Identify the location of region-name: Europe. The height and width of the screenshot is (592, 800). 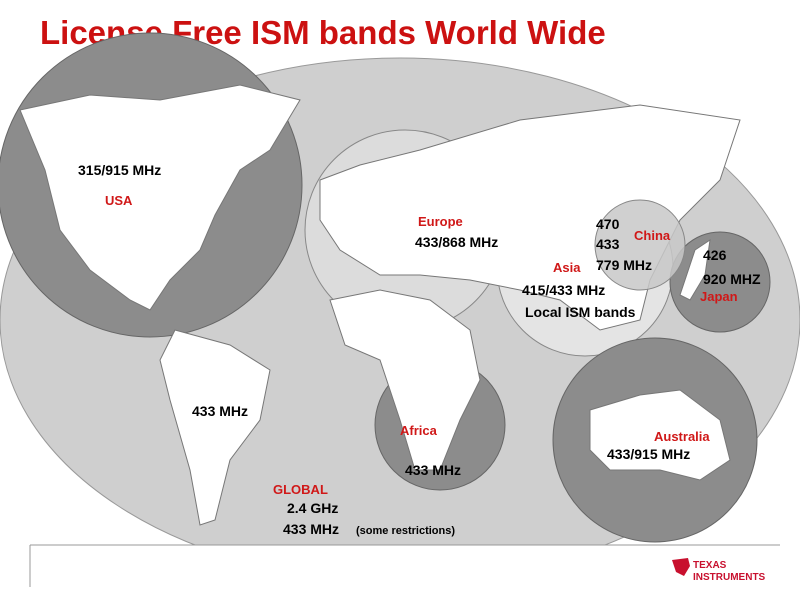
(440, 221).